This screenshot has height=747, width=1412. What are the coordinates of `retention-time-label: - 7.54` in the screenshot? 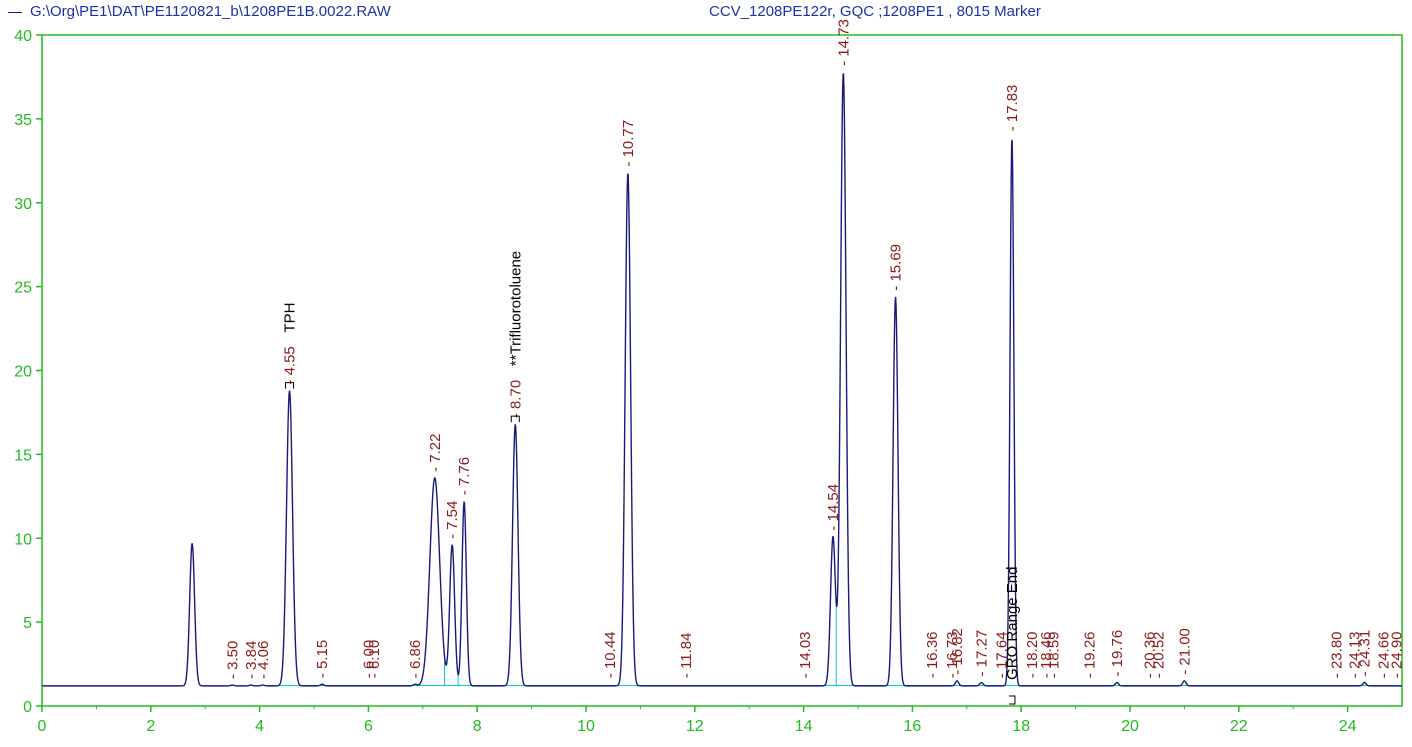 It's located at (452, 520).